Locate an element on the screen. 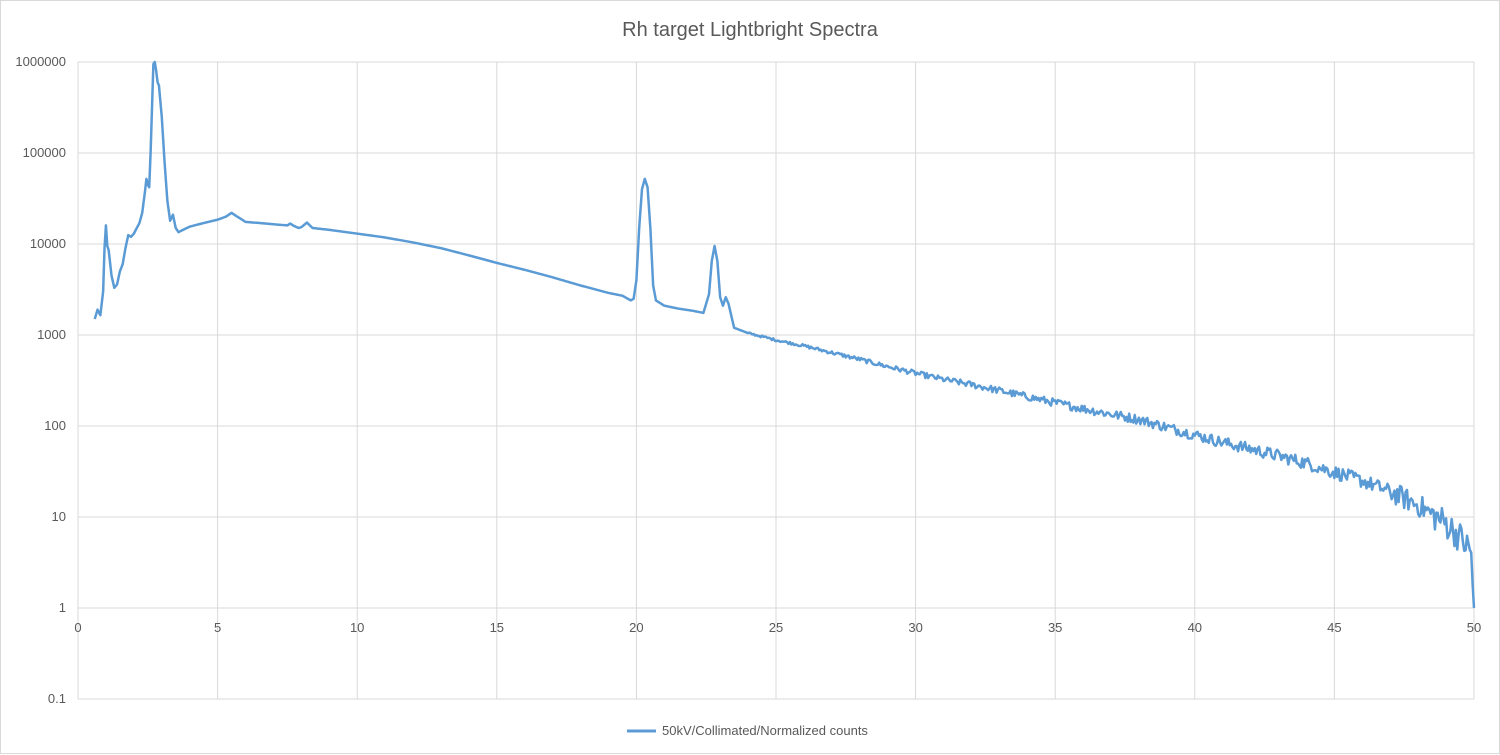 This screenshot has height=755, width=1500. legend: 50kV/Collimated/Normalized counts is located at coordinates (747, 730).